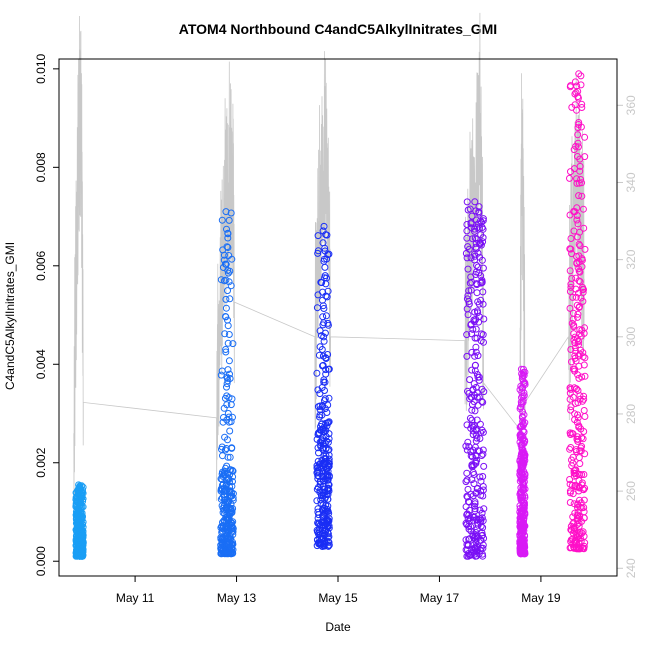  I want to click on flight-1-points, so click(79, 520).